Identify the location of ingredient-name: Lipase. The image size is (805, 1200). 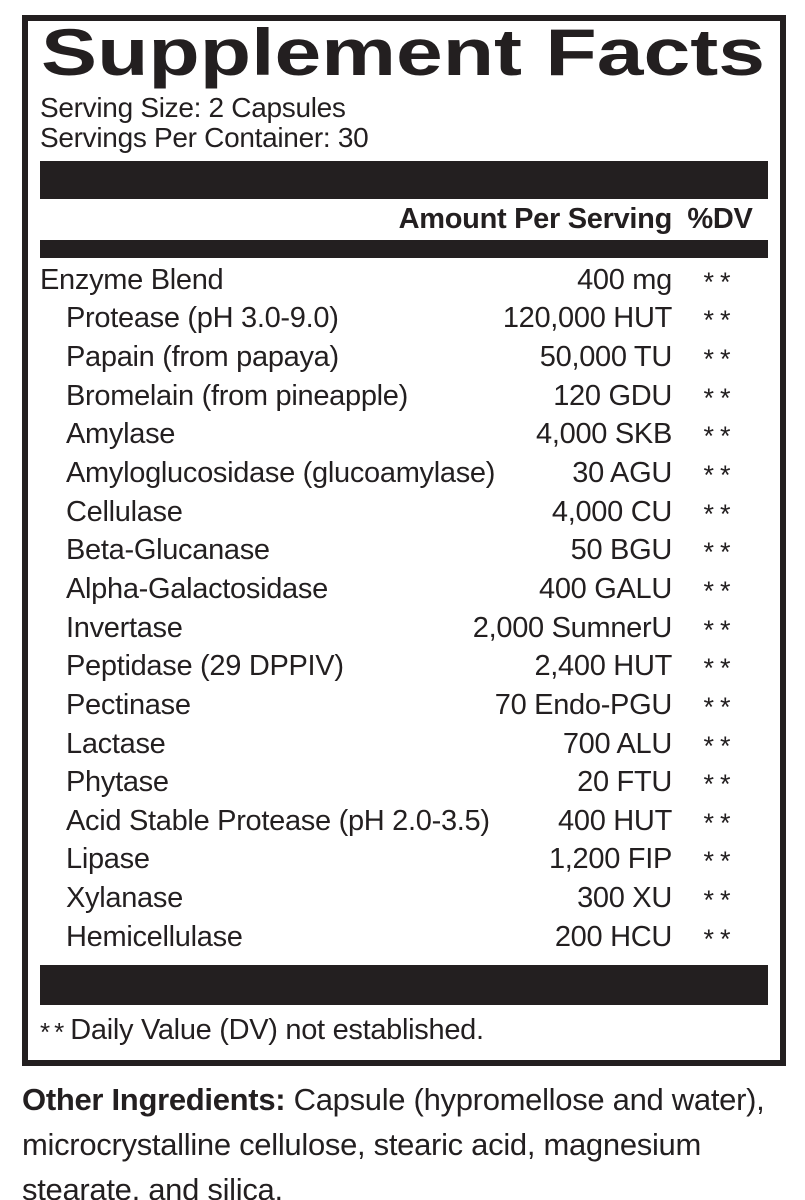
(108, 859).